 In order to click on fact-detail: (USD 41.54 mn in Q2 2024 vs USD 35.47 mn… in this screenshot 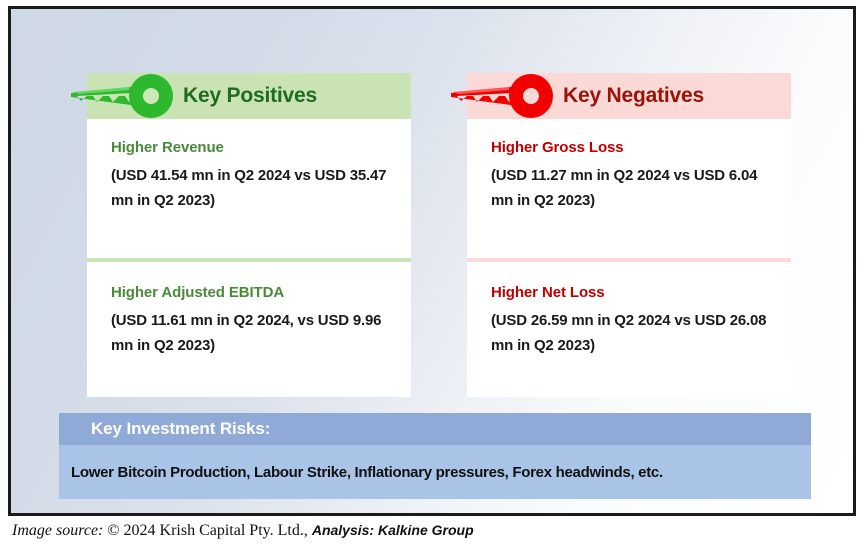, I will do `click(249, 188)`.